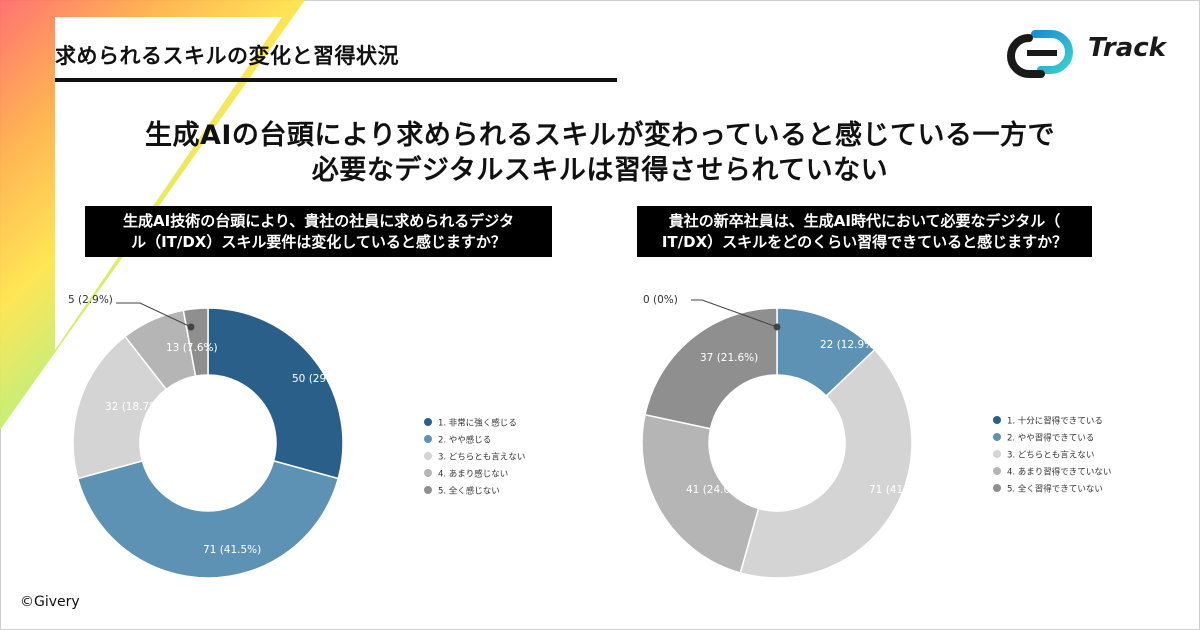 The image size is (1200, 630). What do you see at coordinates (1040, 54) in the screenshot?
I see `track-logo-icon` at bounding box center [1040, 54].